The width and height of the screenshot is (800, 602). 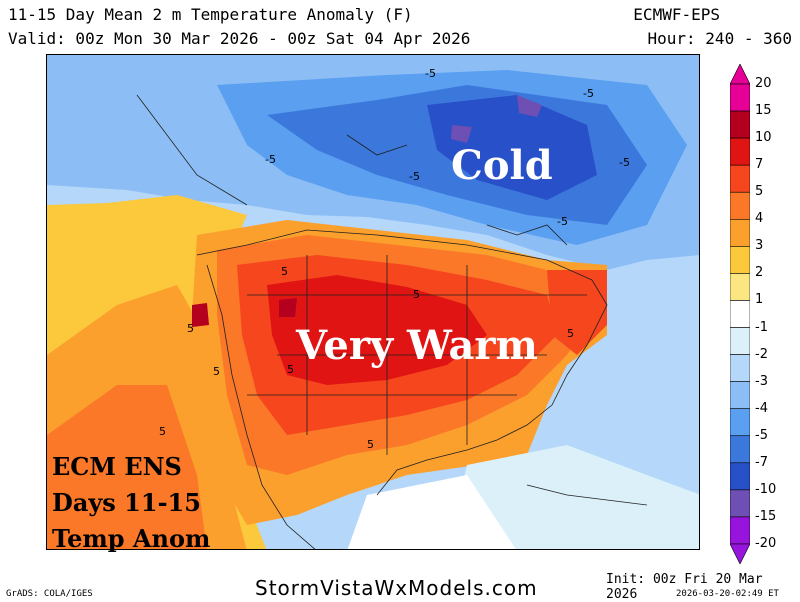 I want to click on legend-tick-label: 5, so click(x=759, y=192).